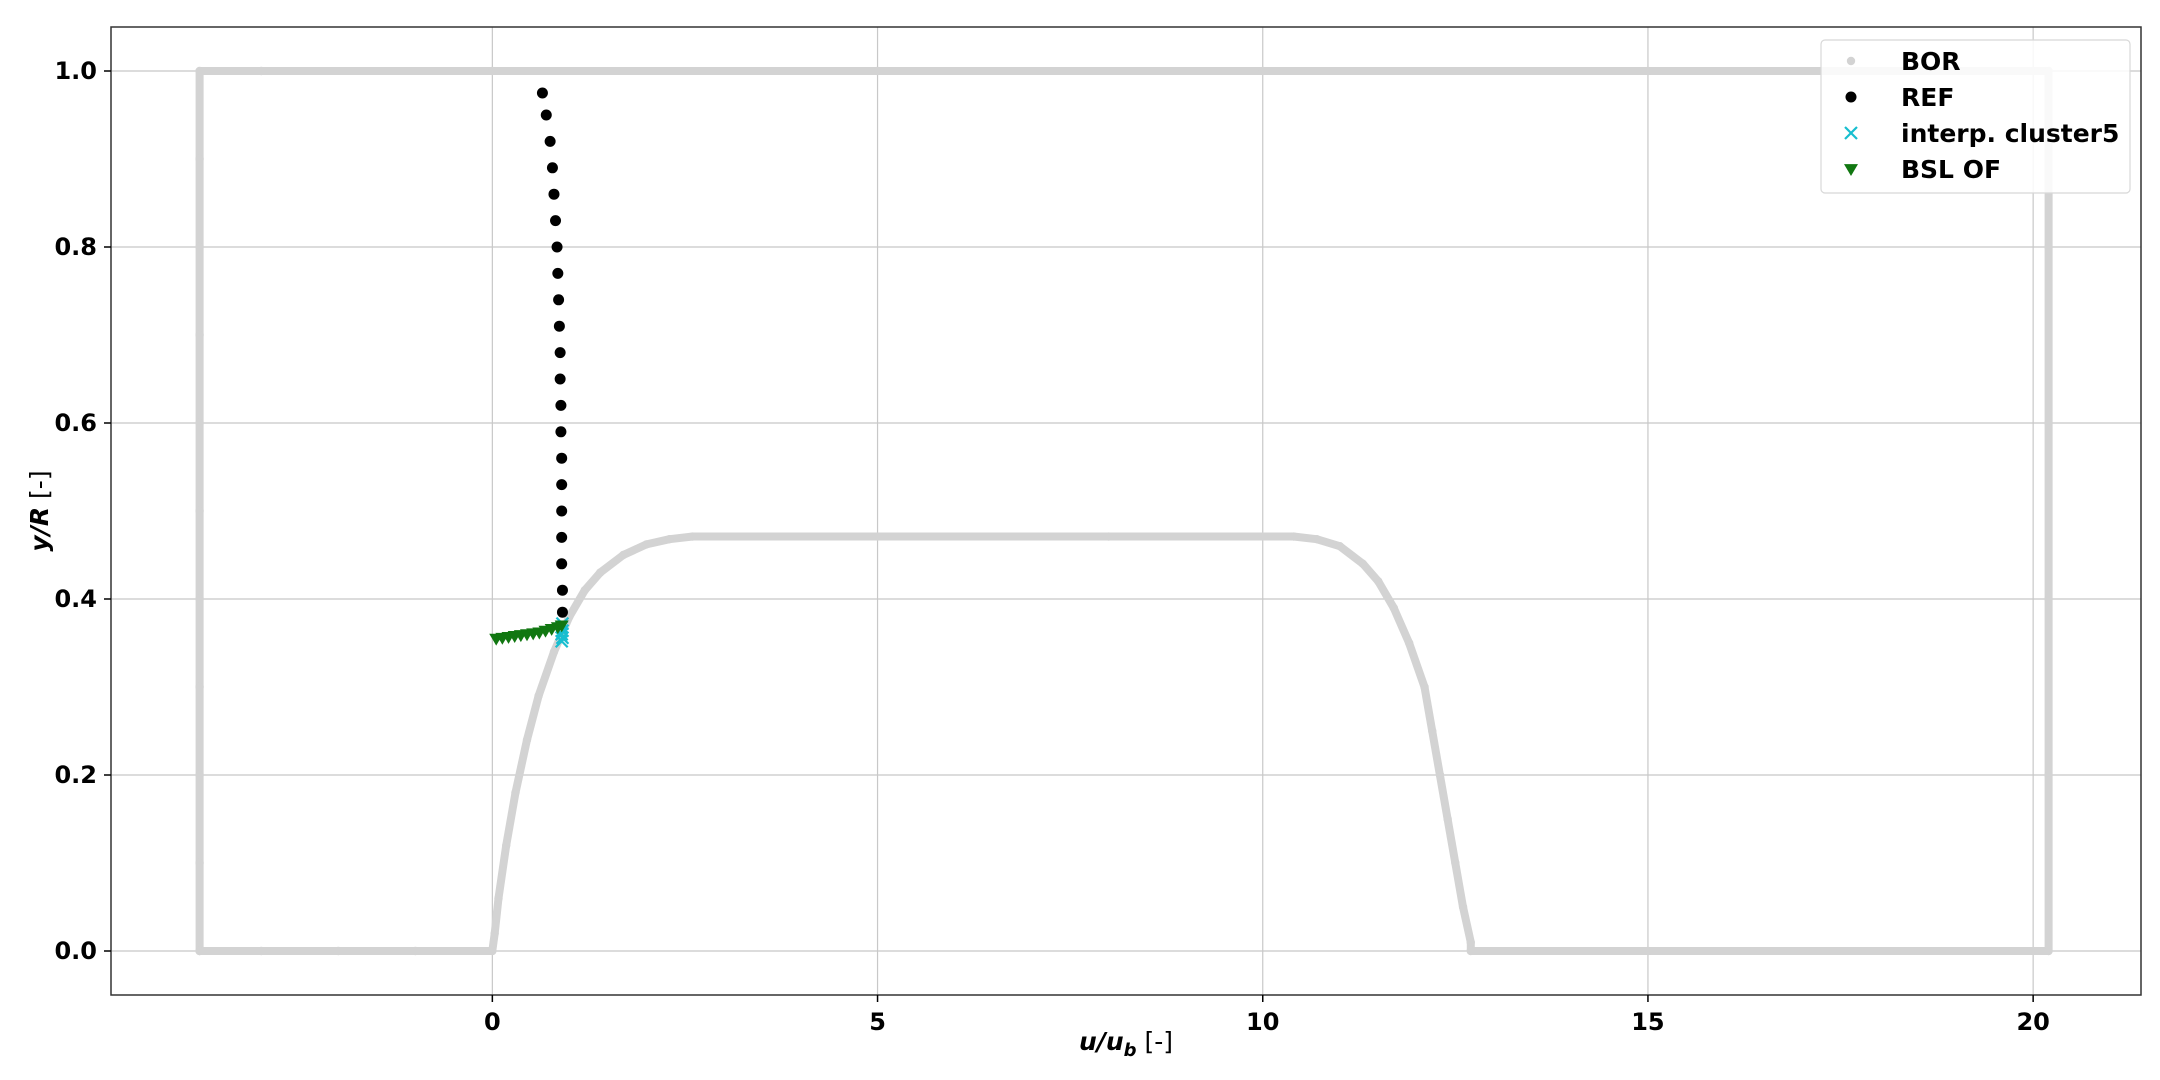 Image resolution: width=2160 pixels, height=1080 pixels. I want to click on legend-marker-bor, so click(1851, 61).